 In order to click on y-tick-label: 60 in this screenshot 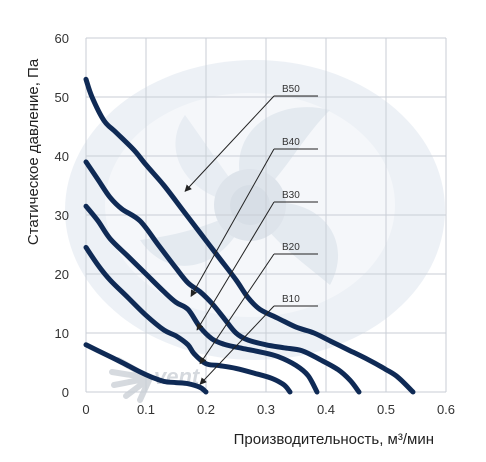, I will do `click(62, 38)`.